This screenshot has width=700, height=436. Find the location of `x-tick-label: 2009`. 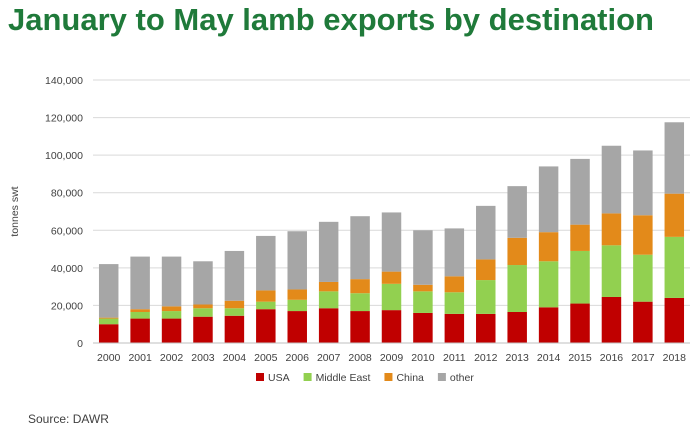

x-tick-label: 2009 is located at coordinates (392, 358).